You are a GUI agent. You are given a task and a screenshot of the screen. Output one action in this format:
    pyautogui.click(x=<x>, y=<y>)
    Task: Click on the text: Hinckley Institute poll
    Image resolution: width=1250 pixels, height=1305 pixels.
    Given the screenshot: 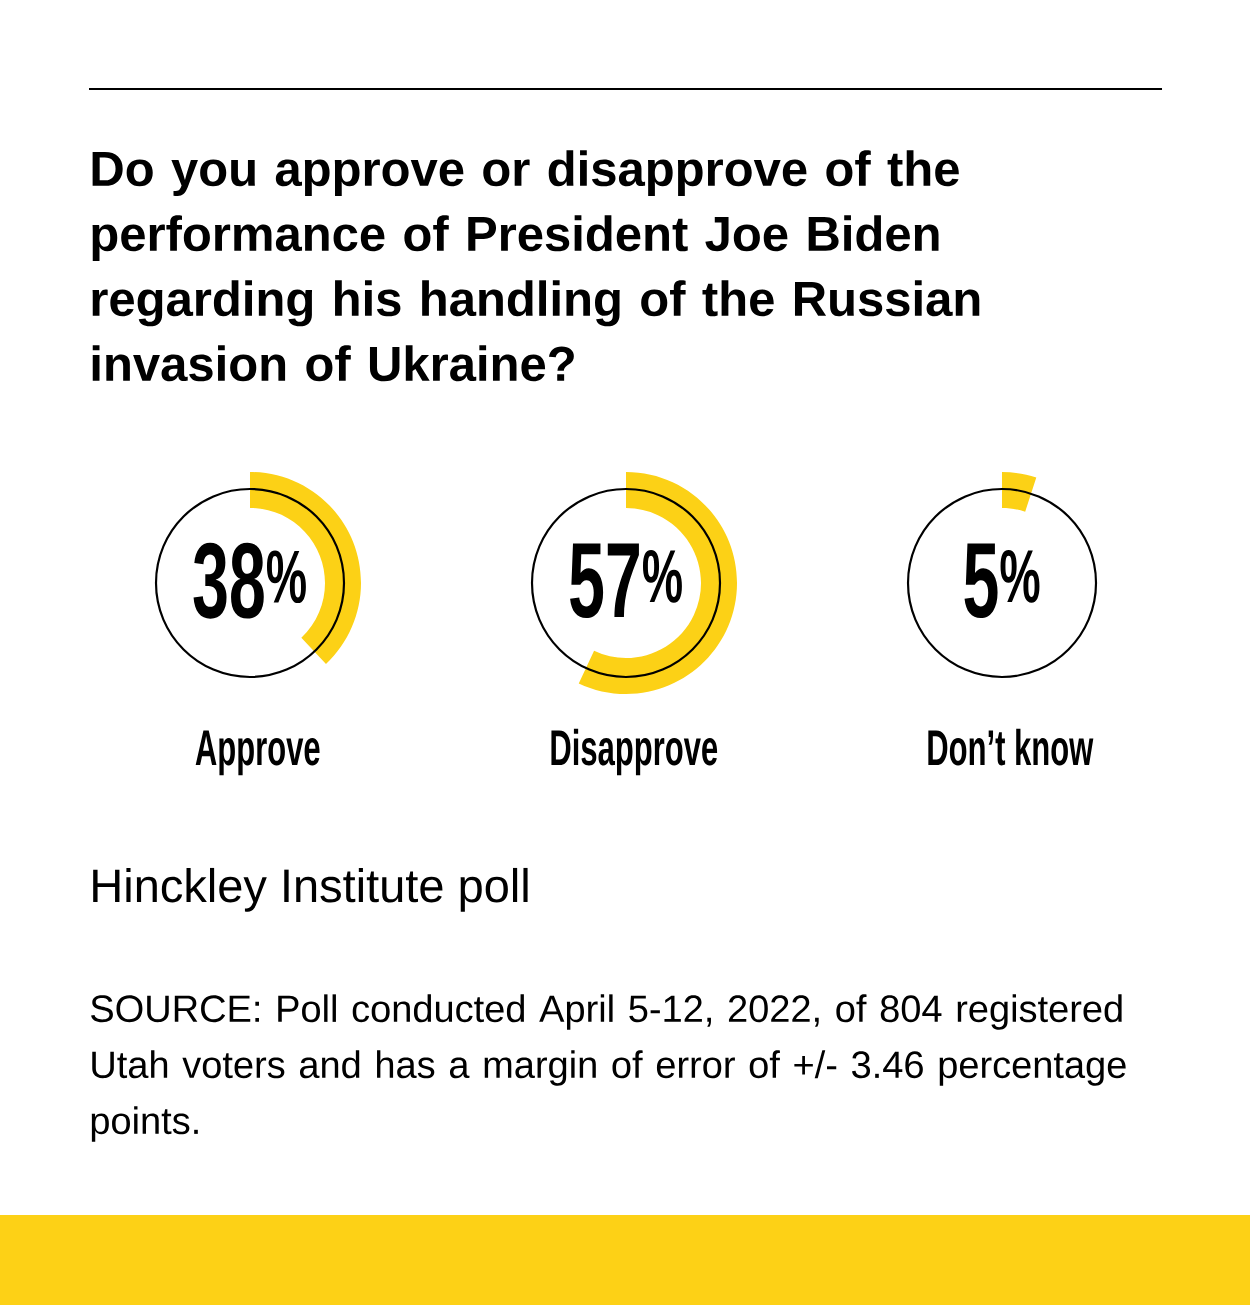 What is the action you would take?
    pyautogui.click(x=310, y=889)
    